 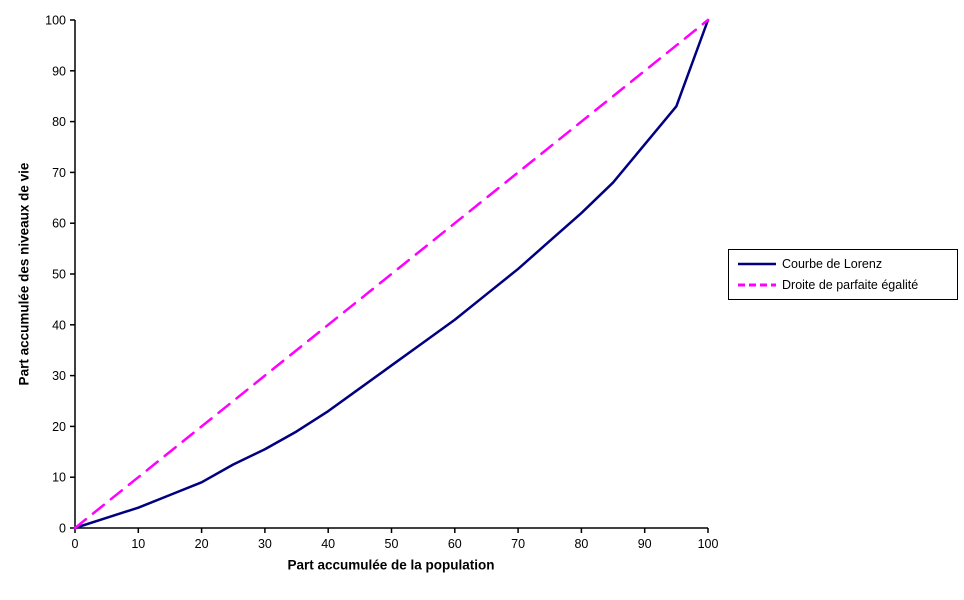 I want to click on x-tick-label: 70, so click(x=518, y=544).